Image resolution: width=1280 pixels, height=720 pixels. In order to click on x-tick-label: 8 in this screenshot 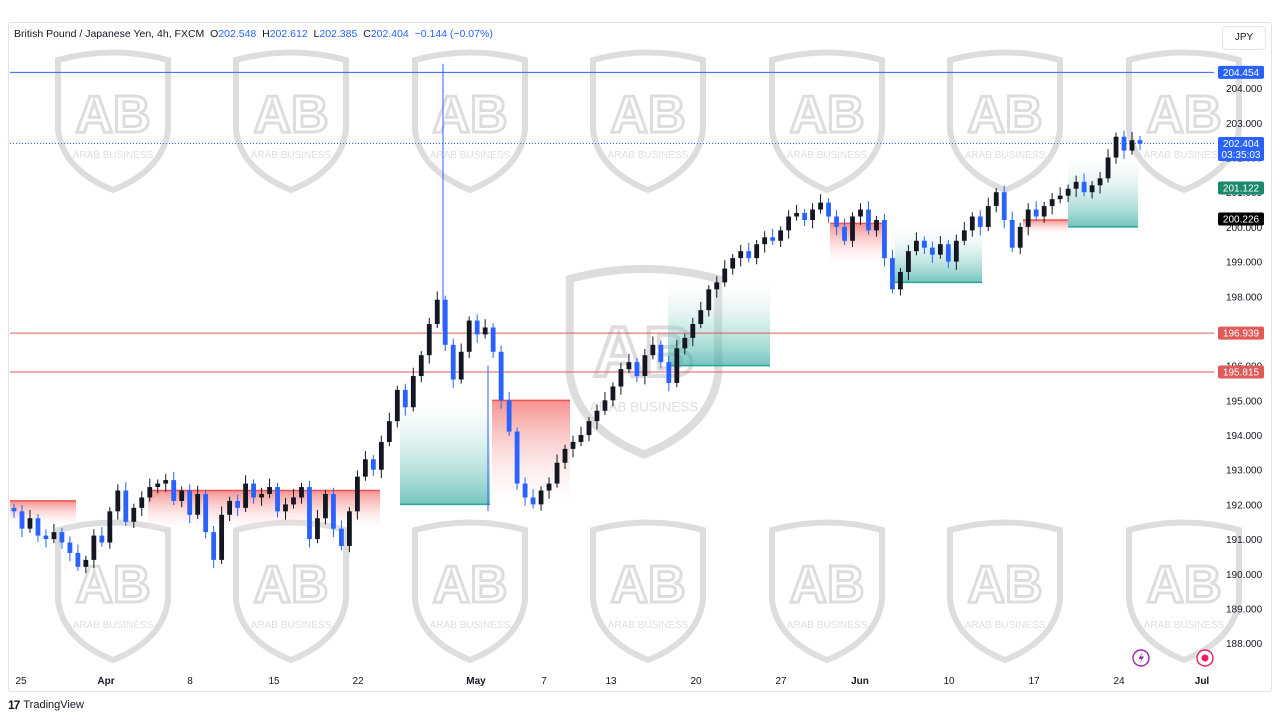, I will do `click(190, 681)`.